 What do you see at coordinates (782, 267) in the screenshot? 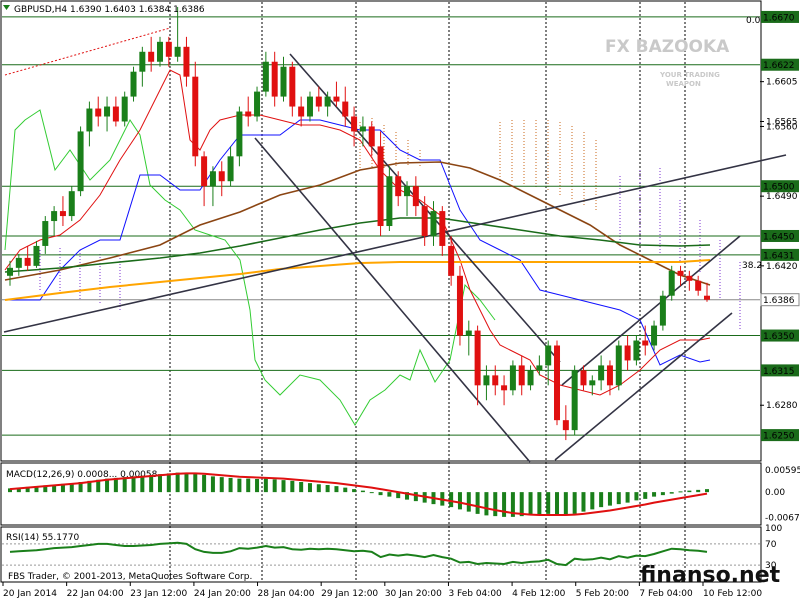
I see `price-tick-label: 1.6420` at bounding box center [782, 267].